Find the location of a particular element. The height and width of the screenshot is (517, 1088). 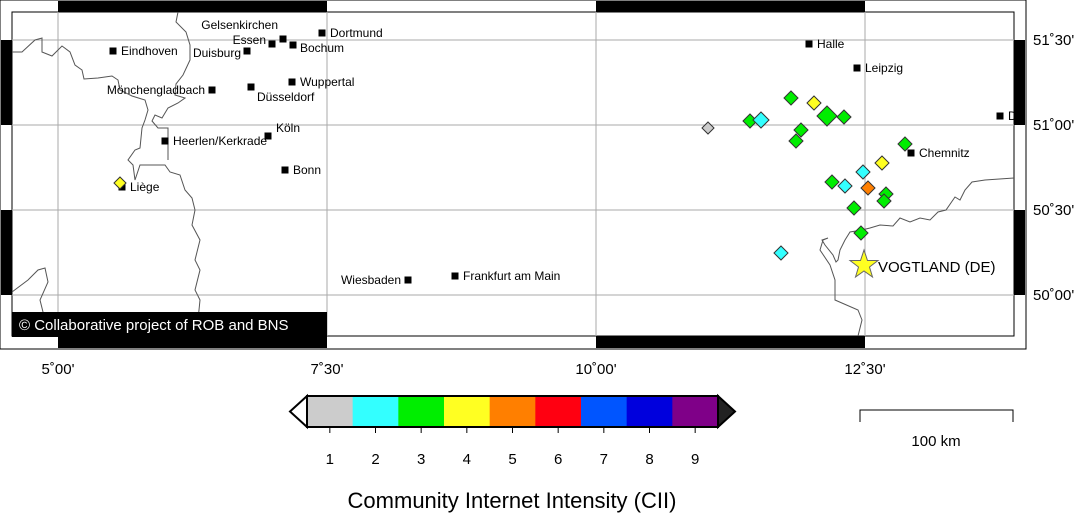

city-label: Leipzig is located at coordinates (884, 68).